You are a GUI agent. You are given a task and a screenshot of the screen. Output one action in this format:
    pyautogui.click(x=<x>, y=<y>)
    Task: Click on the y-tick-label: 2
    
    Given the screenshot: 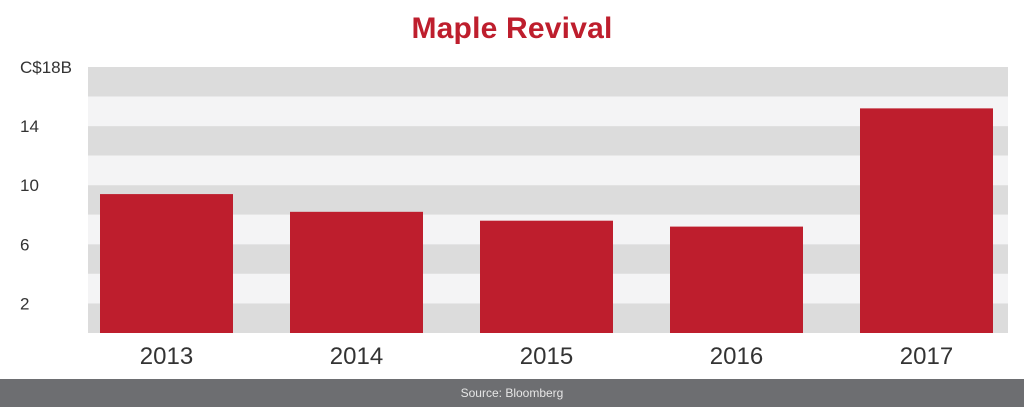 What is the action you would take?
    pyautogui.click(x=24, y=303)
    